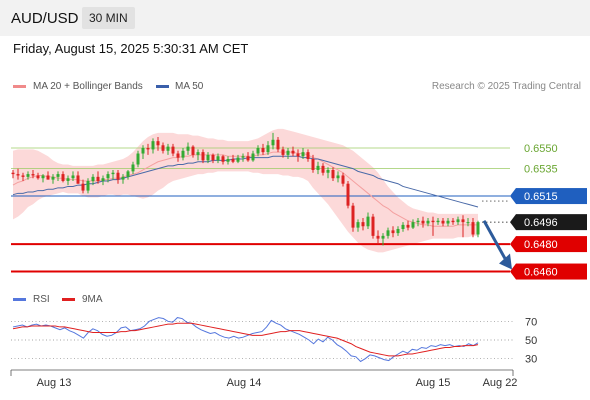  Describe the element at coordinates (244, 383) in the screenshot. I see `x-axis-label: Aug 14` at that location.